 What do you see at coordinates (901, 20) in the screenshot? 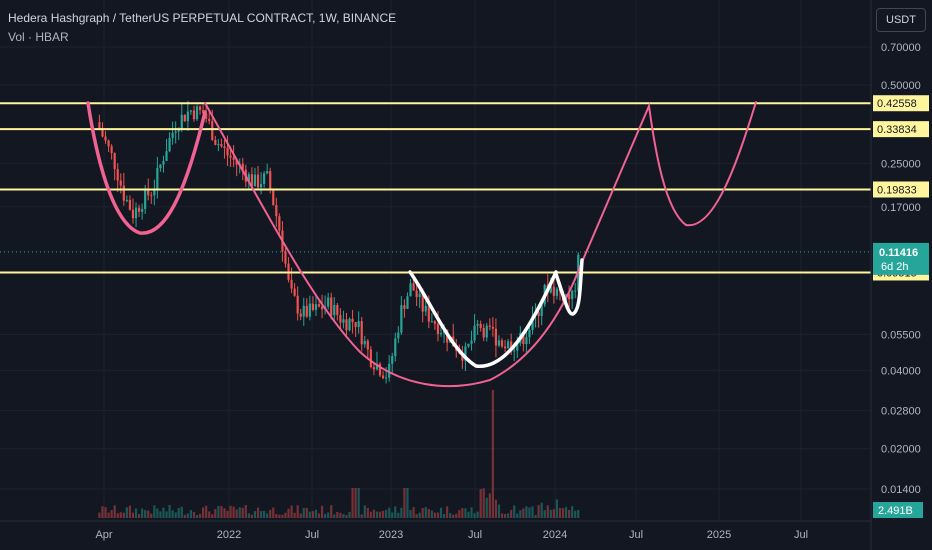
I see `currency-button: USDT` at bounding box center [901, 20].